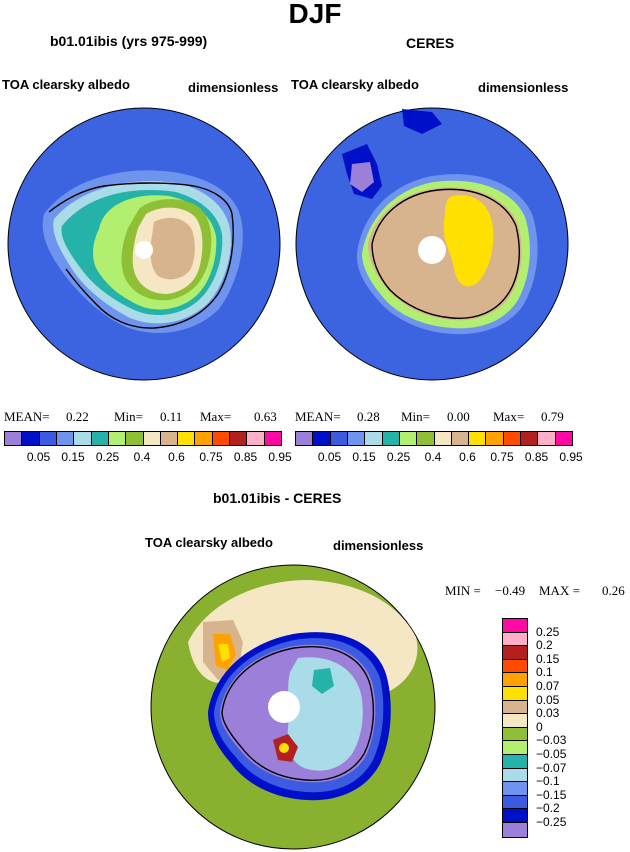  I want to click on diff-min-label: MIN =, so click(463, 590).